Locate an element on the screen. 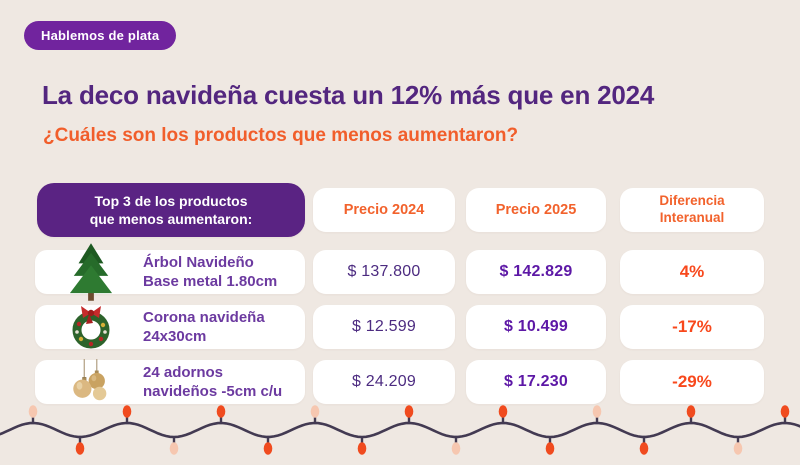 This screenshot has width=800, height=465. table-header-price-2025-label: Precio 2025 is located at coordinates (536, 209).